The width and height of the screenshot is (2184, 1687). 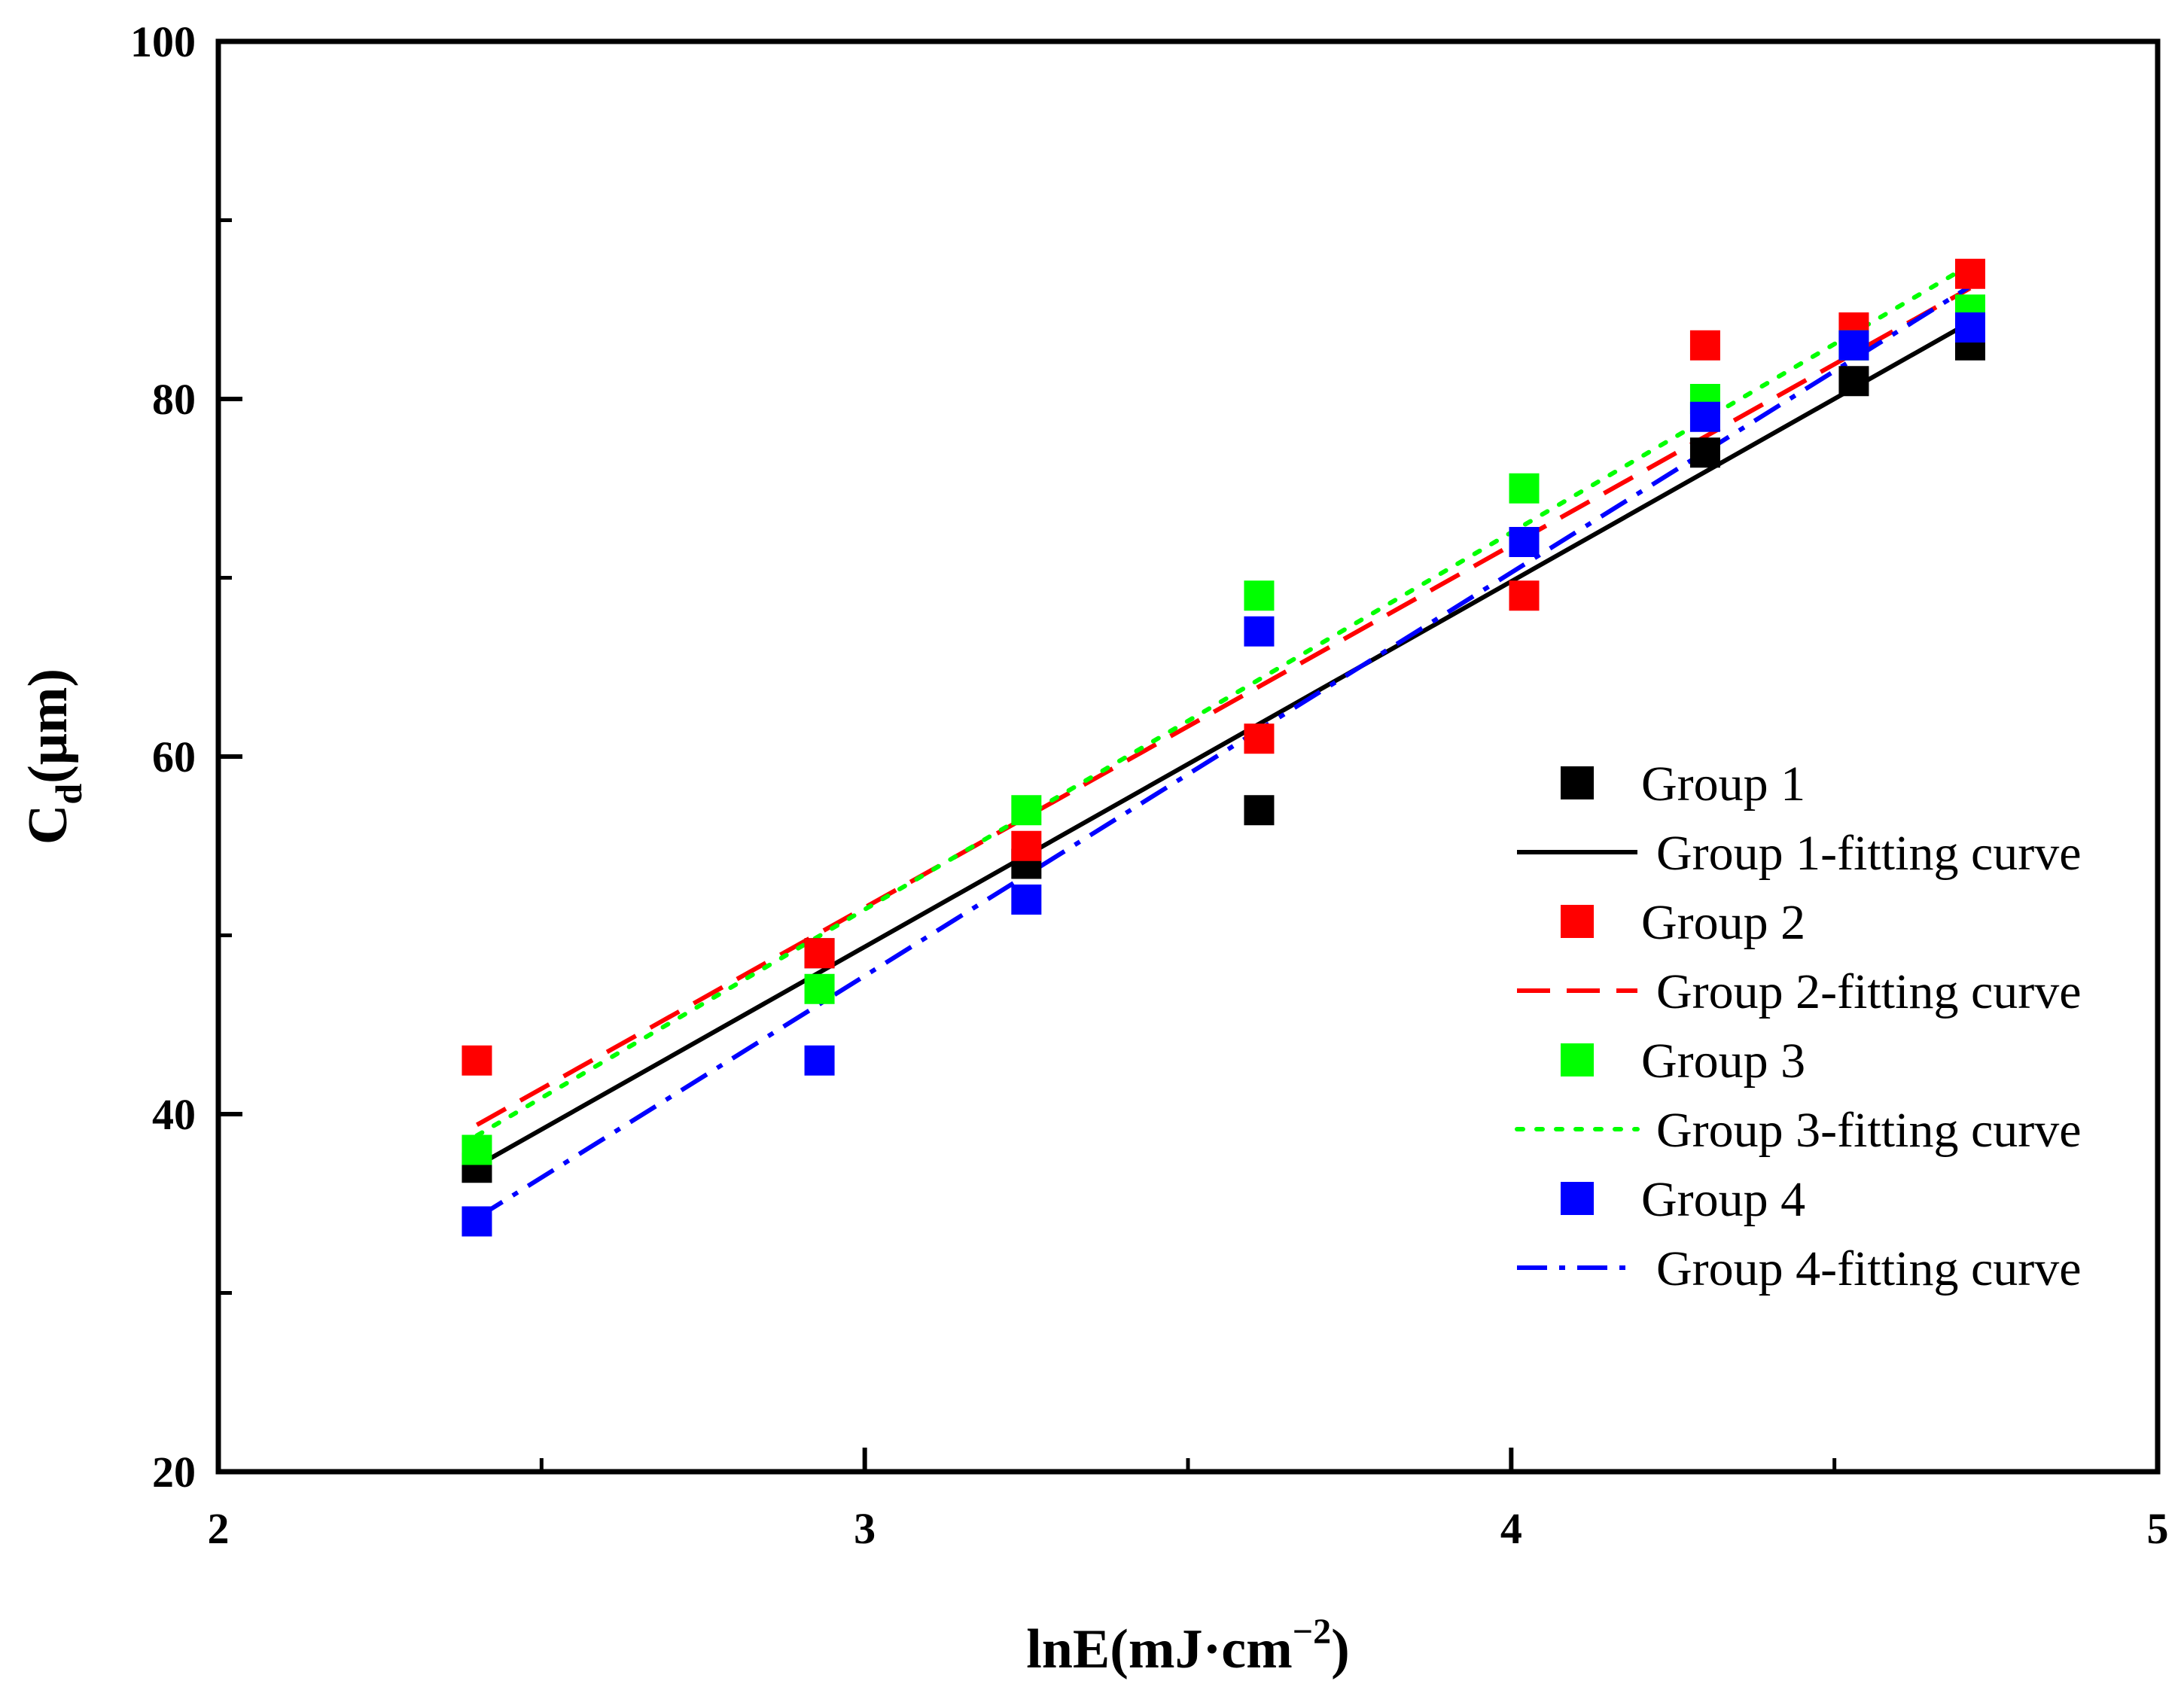 What do you see at coordinates (1159, 1649) in the screenshot?
I see `x-axis-label: lnE(mJ·cm` at bounding box center [1159, 1649].